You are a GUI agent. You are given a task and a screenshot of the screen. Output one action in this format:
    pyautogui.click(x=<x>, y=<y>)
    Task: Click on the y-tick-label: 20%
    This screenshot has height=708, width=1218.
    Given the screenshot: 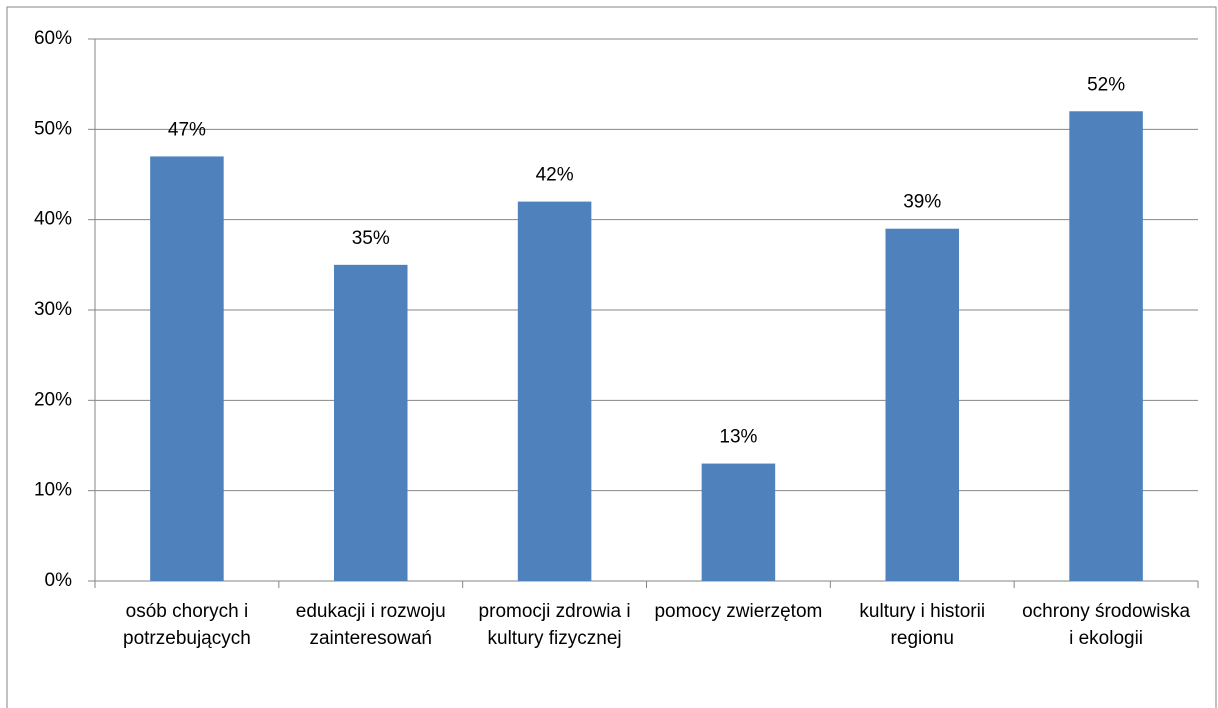 What is the action you would take?
    pyautogui.click(x=53, y=399)
    